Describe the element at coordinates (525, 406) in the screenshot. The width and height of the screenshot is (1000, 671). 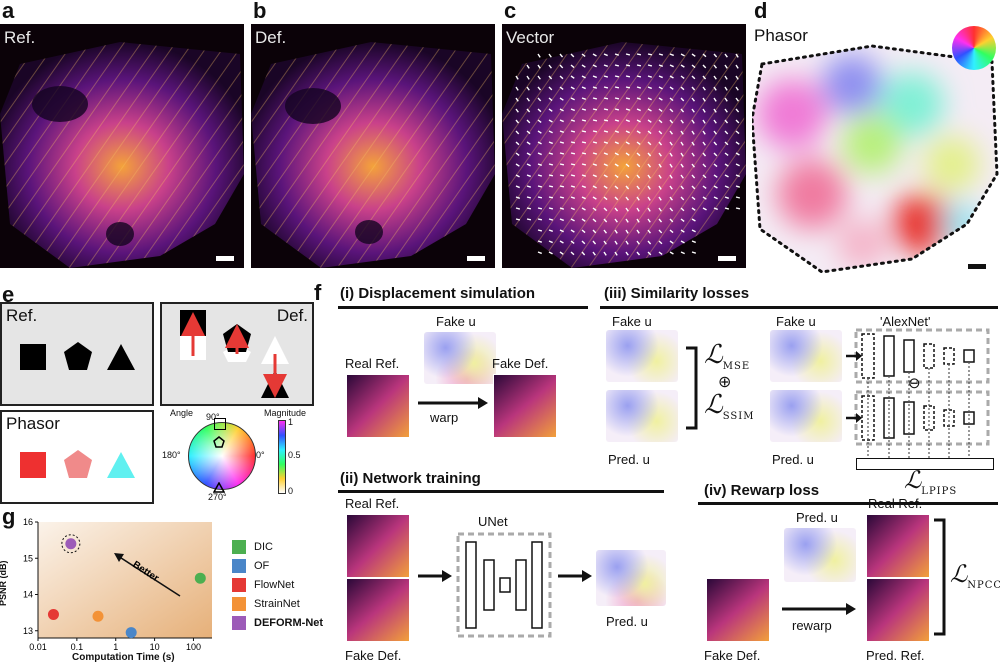
I see `fake-deformed-tile` at that location.